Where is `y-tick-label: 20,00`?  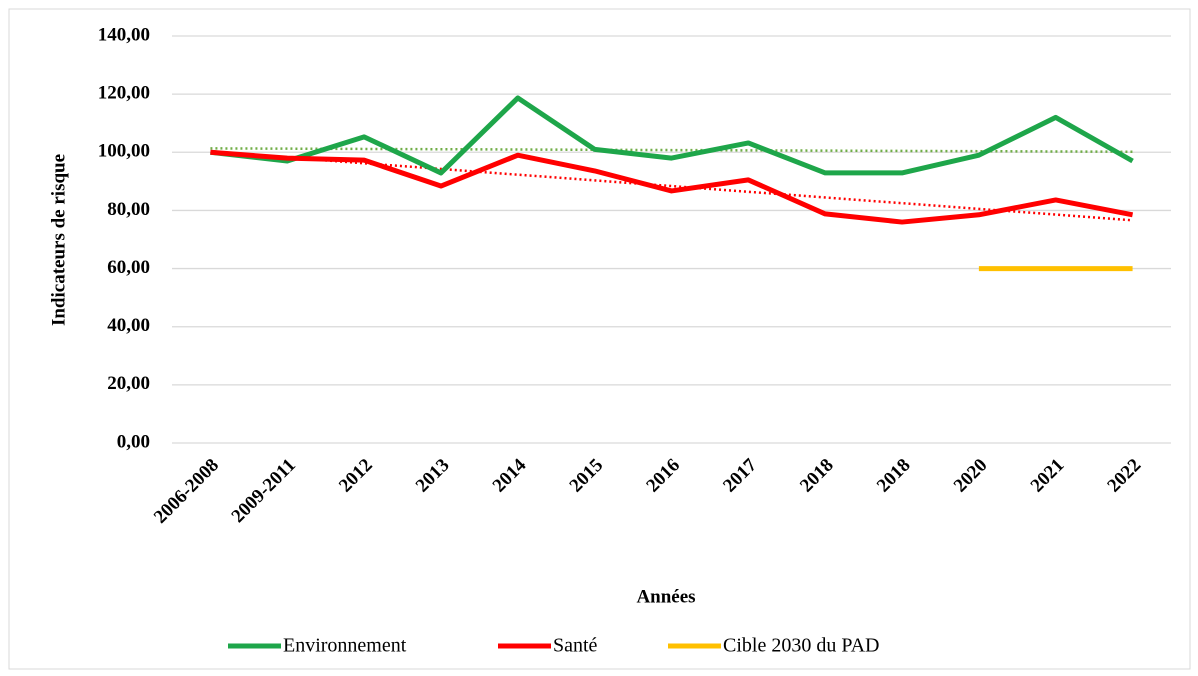
y-tick-label: 20,00 is located at coordinates (128, 383).